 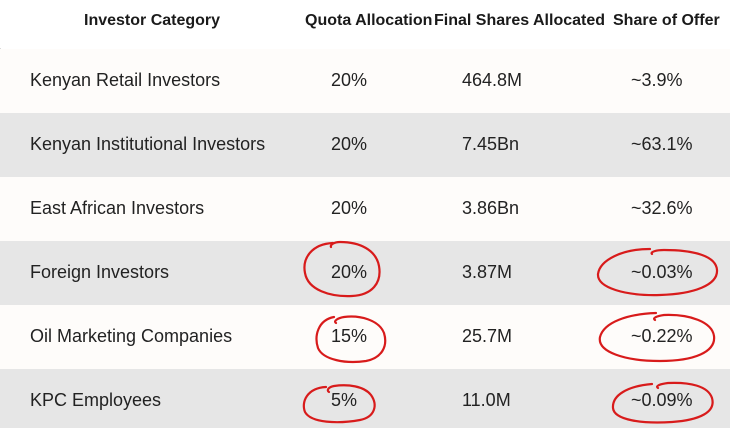 What do you see at coordinates (657, 80) in the screenshot?
I see `cell-share-of-offer: ~3.9%` at bounding box center [657, 80].